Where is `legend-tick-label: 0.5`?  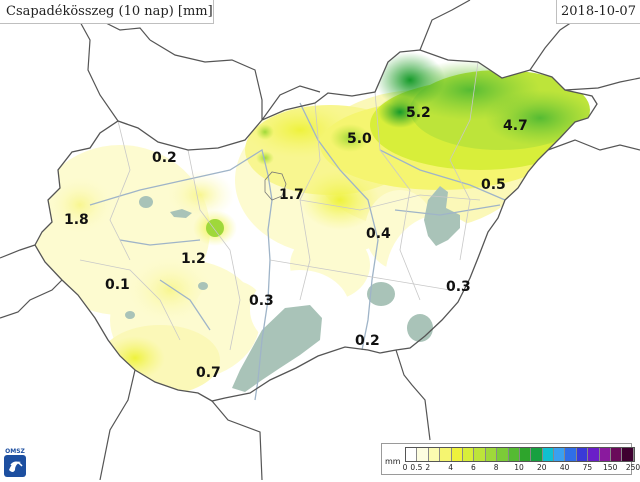 legend-tick-label: 0.5 is located at coordinates (416, 467).